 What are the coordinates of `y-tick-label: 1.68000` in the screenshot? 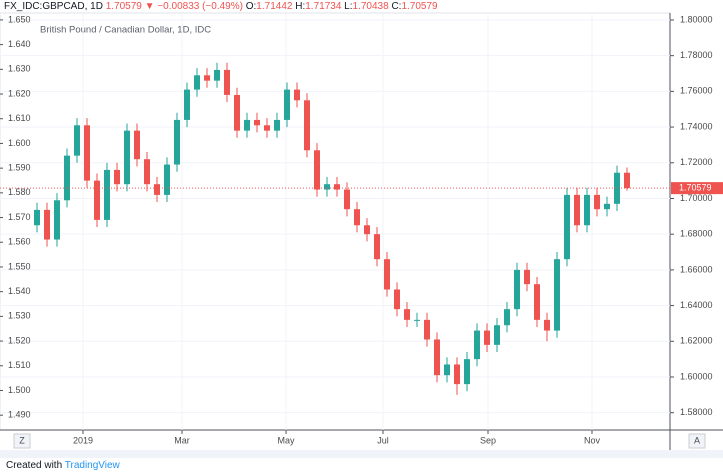 It's located at (696, 234).